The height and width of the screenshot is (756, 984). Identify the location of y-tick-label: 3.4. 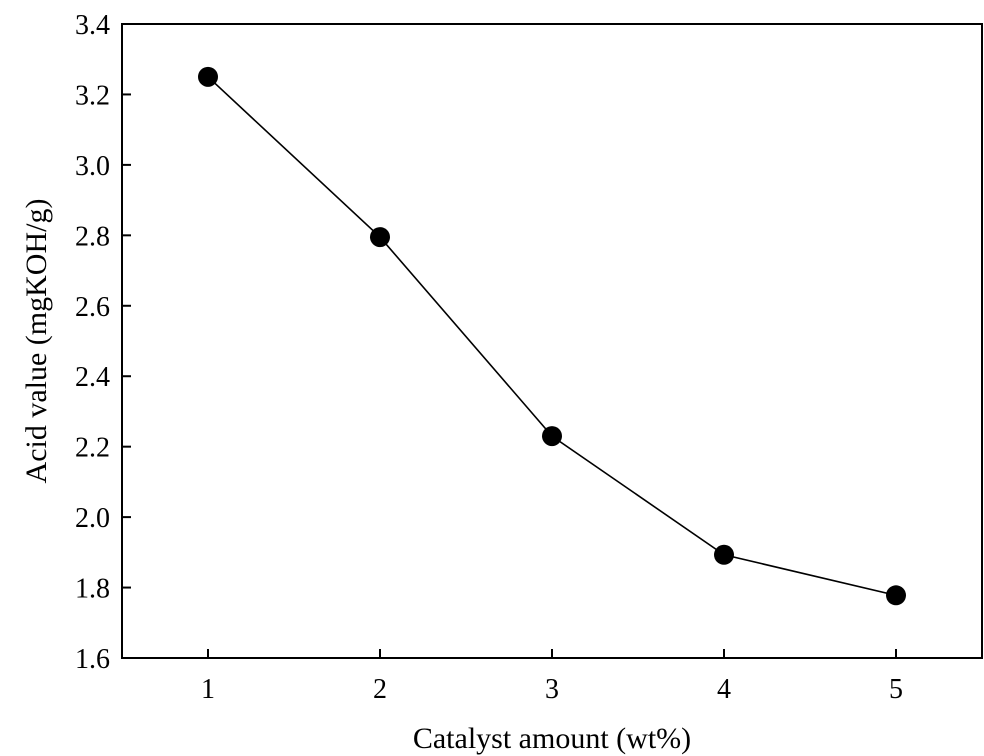
(92, 25).